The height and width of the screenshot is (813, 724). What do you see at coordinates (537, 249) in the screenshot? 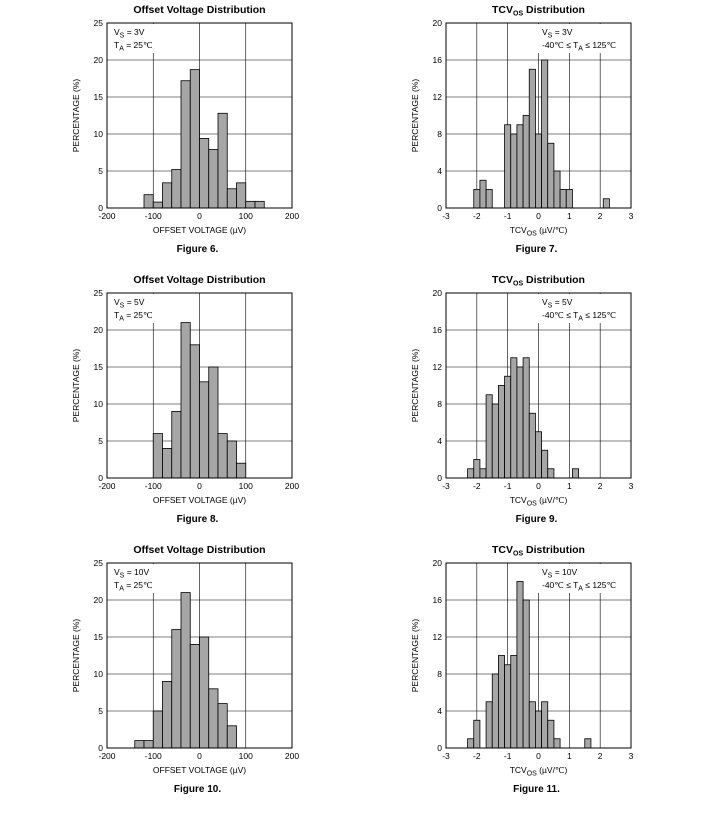
I see `figure-caption: Figure 7.` at bounding box center [537, 249].